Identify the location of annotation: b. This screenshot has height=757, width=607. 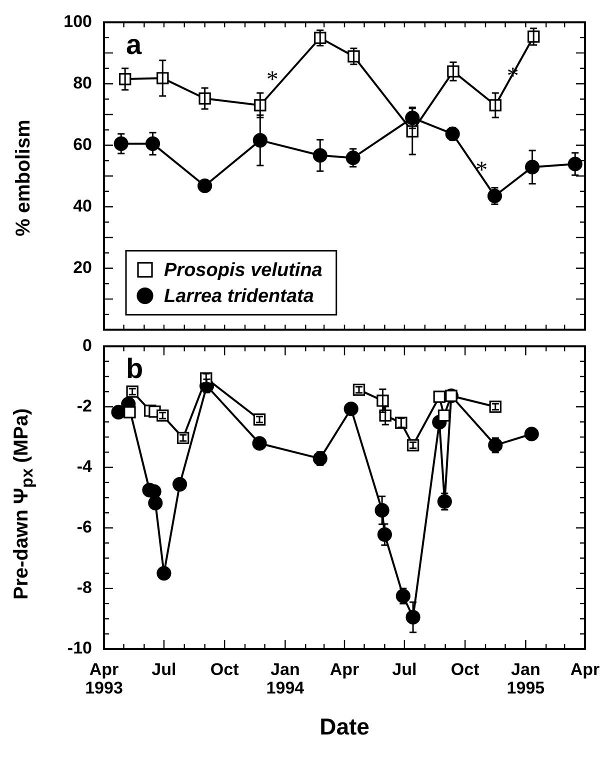
(135, 368).